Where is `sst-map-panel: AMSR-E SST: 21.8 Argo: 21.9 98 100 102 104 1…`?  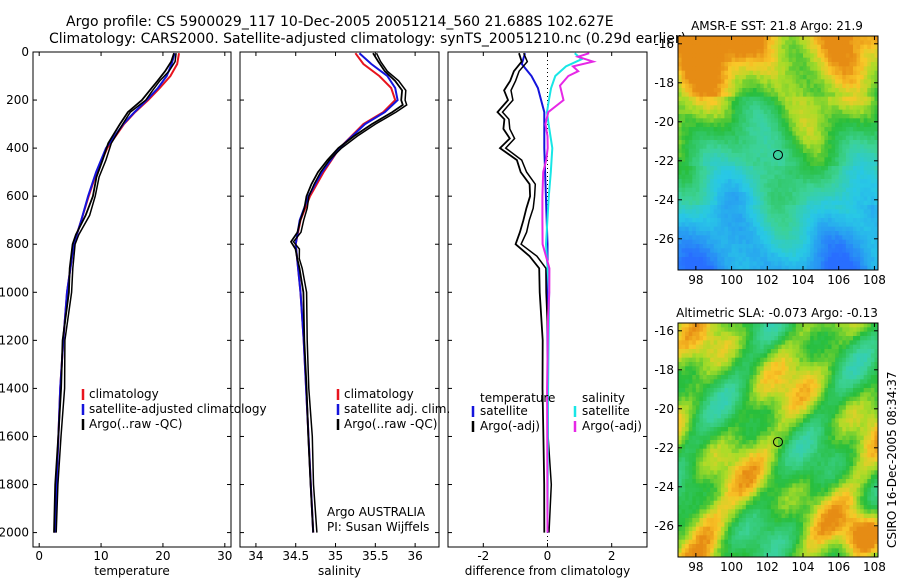 sst-map-panel: AMSR-E SST: 21.8 Argo: 21.9 98 100 102 104 1… is located at coordinates (769, 153).